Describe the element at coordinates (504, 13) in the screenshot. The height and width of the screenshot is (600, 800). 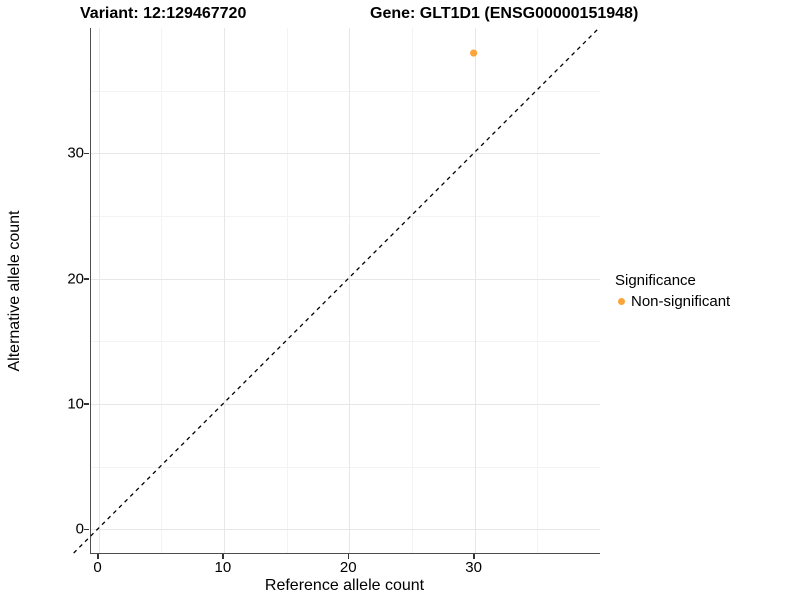
I see `plot-title-gene: Gene: GLT1D1 (ENSG00000151948)` at that location.